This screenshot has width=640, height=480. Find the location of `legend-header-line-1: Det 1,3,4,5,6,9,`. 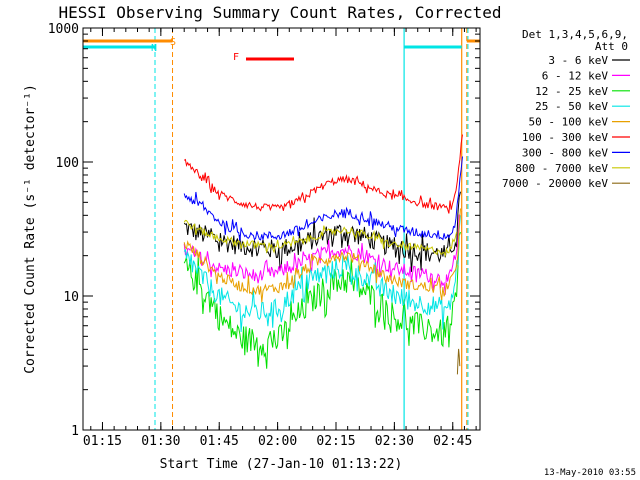

legend-header-line-1: Det 1,3,4,5,6,9, is located at coordinates (575, 34).